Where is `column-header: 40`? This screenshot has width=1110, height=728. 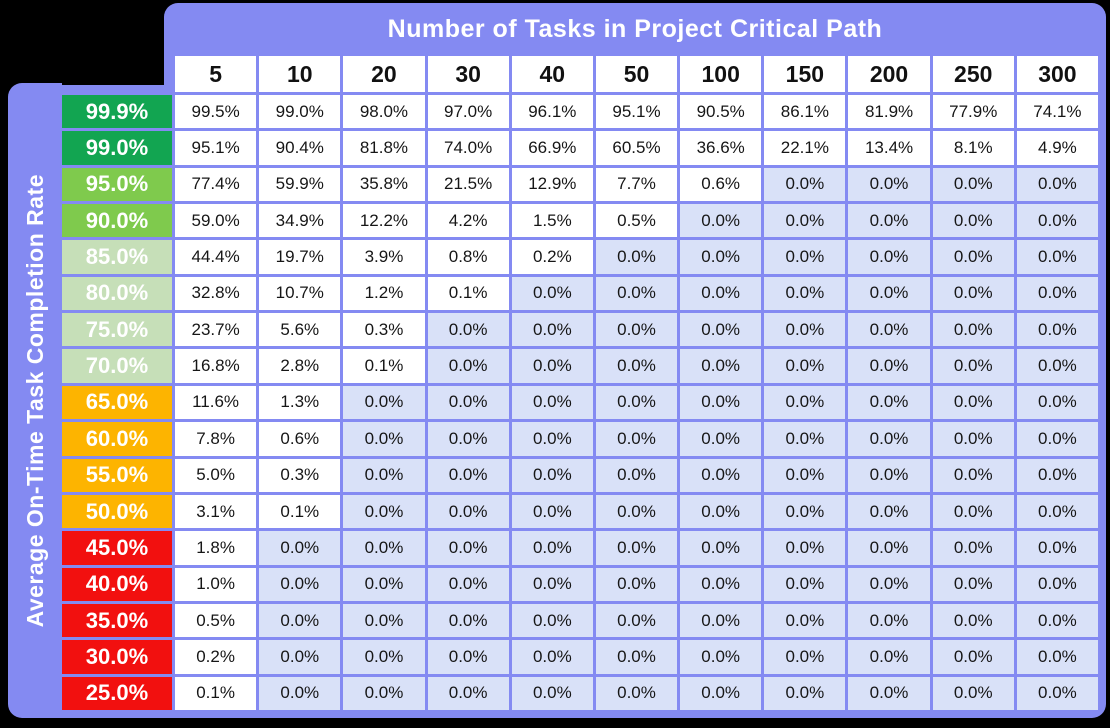
column-header: 40 is located at coordinates (552, 74).